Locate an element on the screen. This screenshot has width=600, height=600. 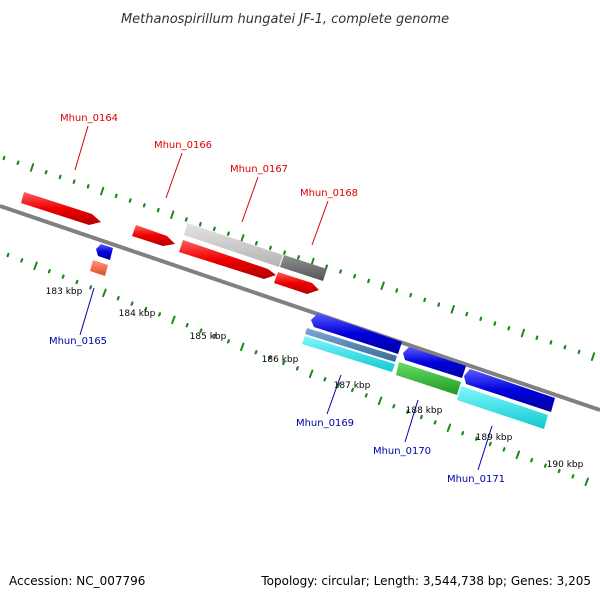
gene-mhun-0170-arrow is located at coordinates (434, 362).